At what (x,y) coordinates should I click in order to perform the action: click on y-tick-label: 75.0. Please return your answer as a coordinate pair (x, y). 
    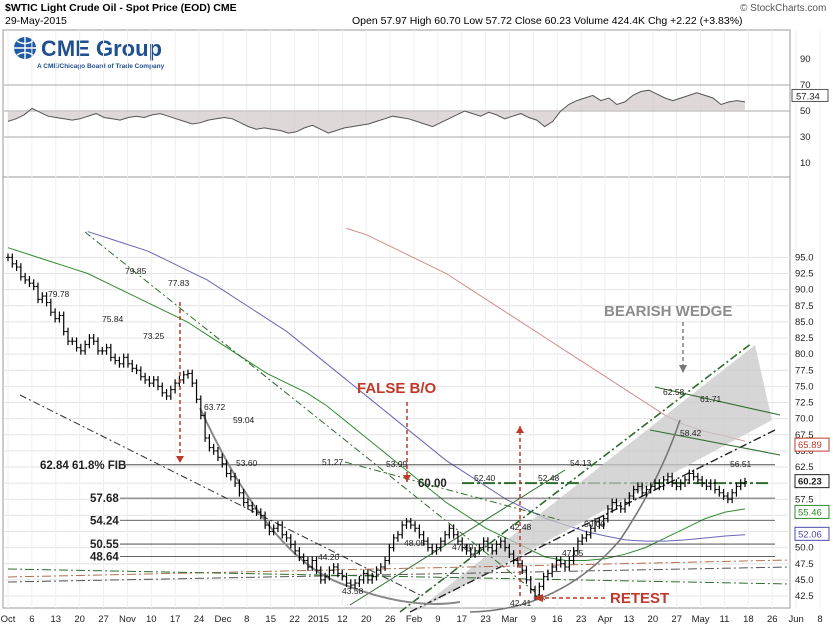
    Looking at the image, I should click on (804, 386).